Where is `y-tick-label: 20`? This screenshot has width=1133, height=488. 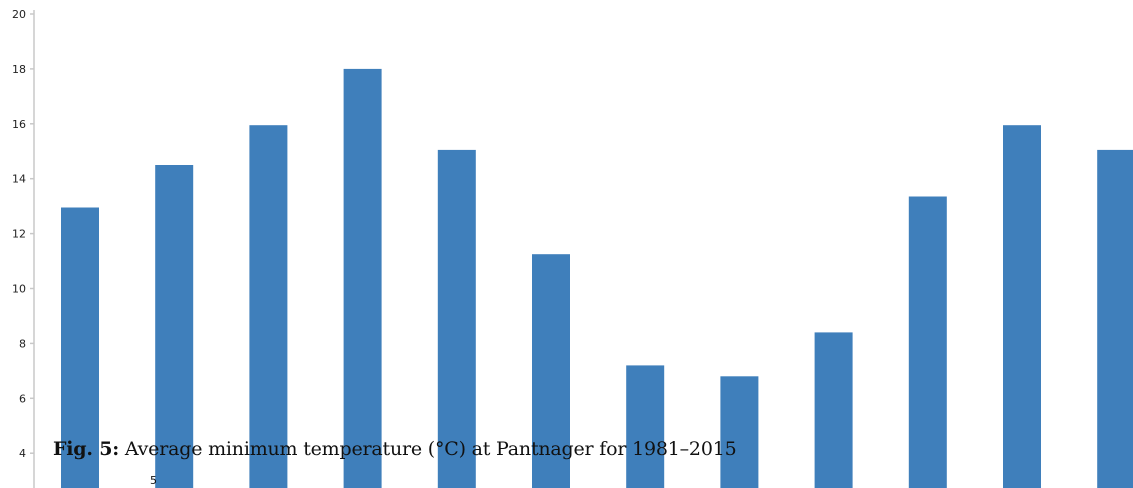 y-tick-label: 20 is located at coordinates (19, 14).